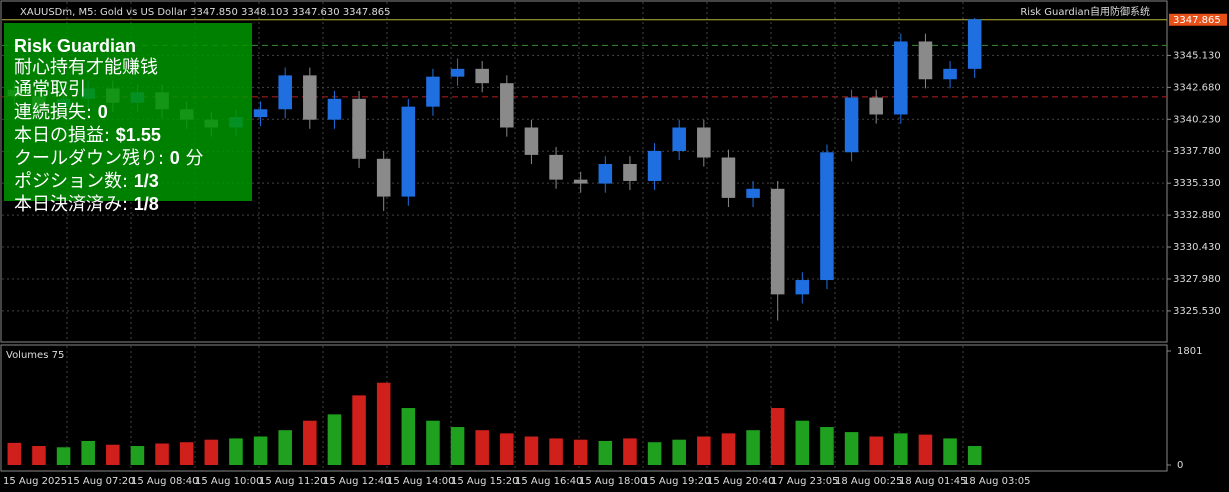 This screenshot has height=492, width=1229. What do you see at coordinates (356, 481) in the screenshot?
I see `x-tick-label: 15 Aug 12:40` at bounding box center [356, 481].